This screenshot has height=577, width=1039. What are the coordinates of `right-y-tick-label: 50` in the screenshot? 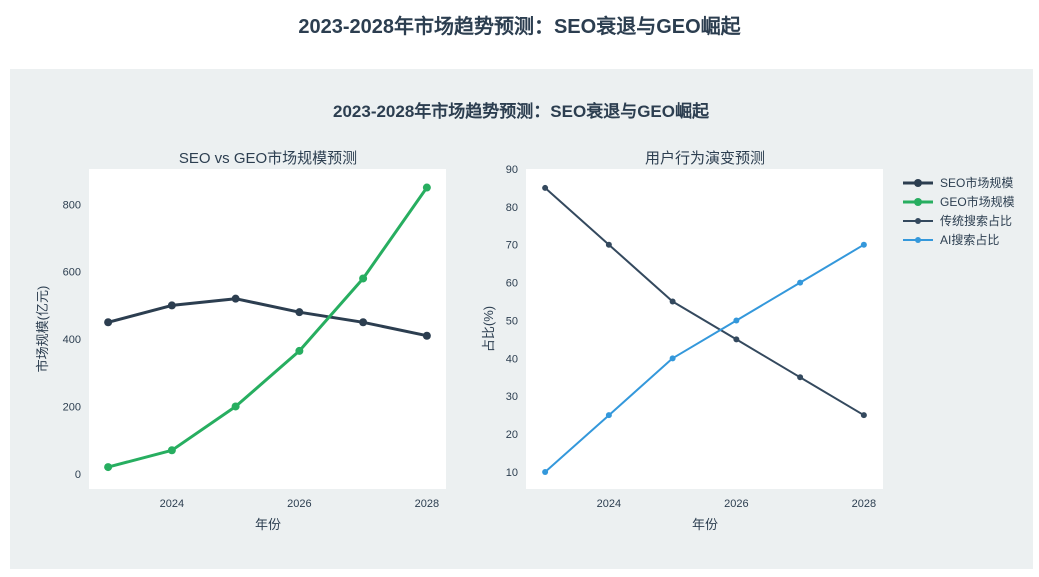 It's located at (512, 321).